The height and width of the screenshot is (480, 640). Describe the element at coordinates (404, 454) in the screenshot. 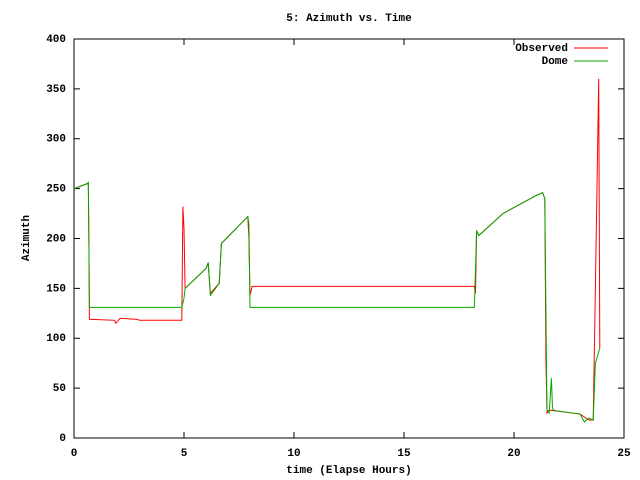

I see `x-tick-label: 15` at that location.